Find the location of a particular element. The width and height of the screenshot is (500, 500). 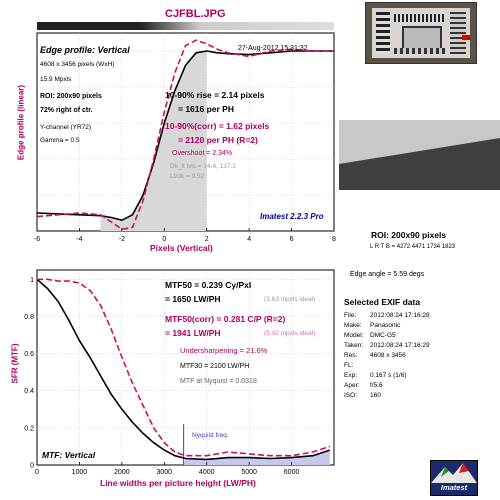

edge-panel-date: 27-Aug-2012 15:31:32 is located at coordinates (273, 48).